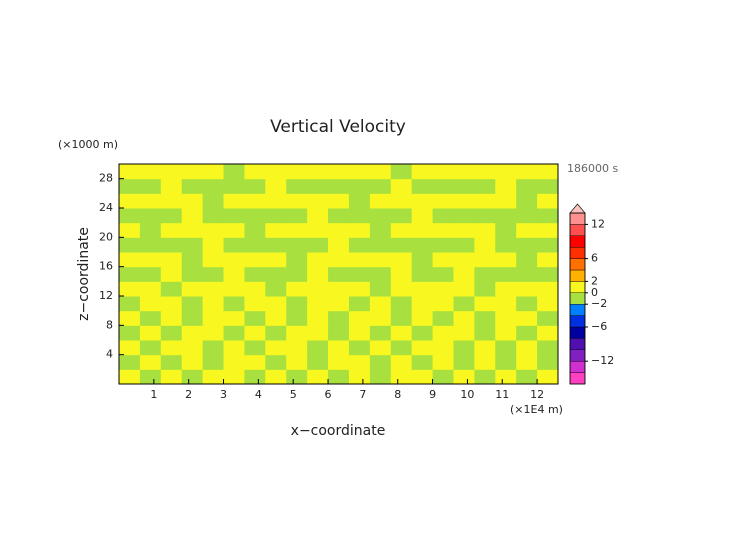 The height and width of the screenshot is (536, 752). What do you see at coordinates (502, 394) in the screenshot?
I see `x-tick-label: 11` at bounding box center [502, 394].